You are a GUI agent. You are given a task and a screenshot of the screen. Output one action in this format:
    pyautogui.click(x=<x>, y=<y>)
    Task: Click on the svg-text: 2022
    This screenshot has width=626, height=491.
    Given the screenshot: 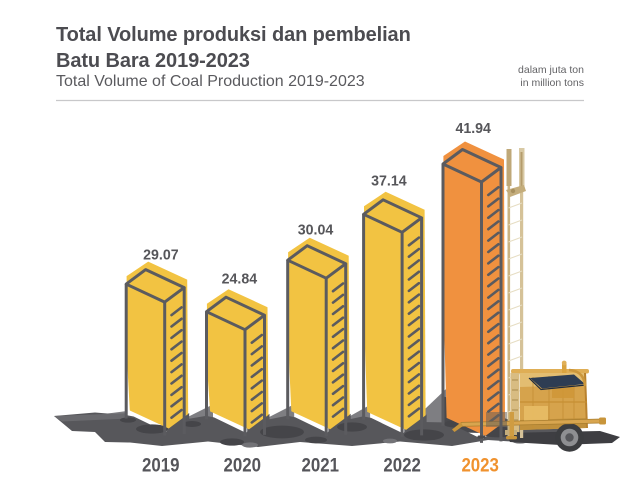 What is the action you would take?
    pyautogui.click(x=402, y=466)
    